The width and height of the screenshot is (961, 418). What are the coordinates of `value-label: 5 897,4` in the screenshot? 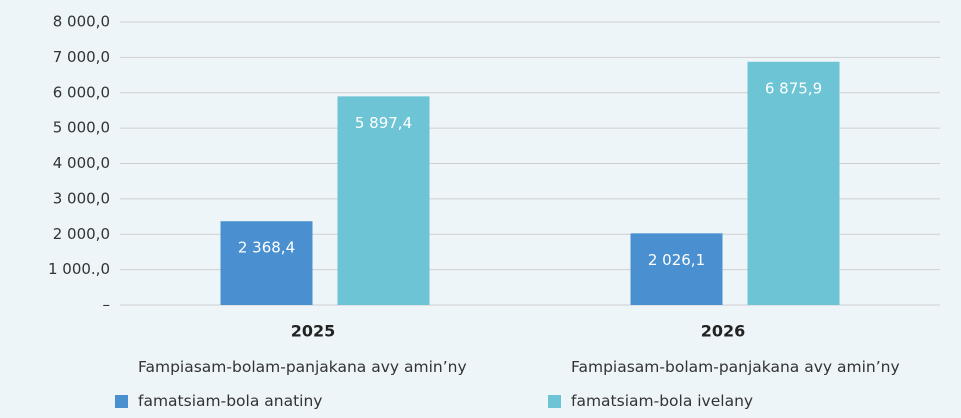 It's located at (383, 123).